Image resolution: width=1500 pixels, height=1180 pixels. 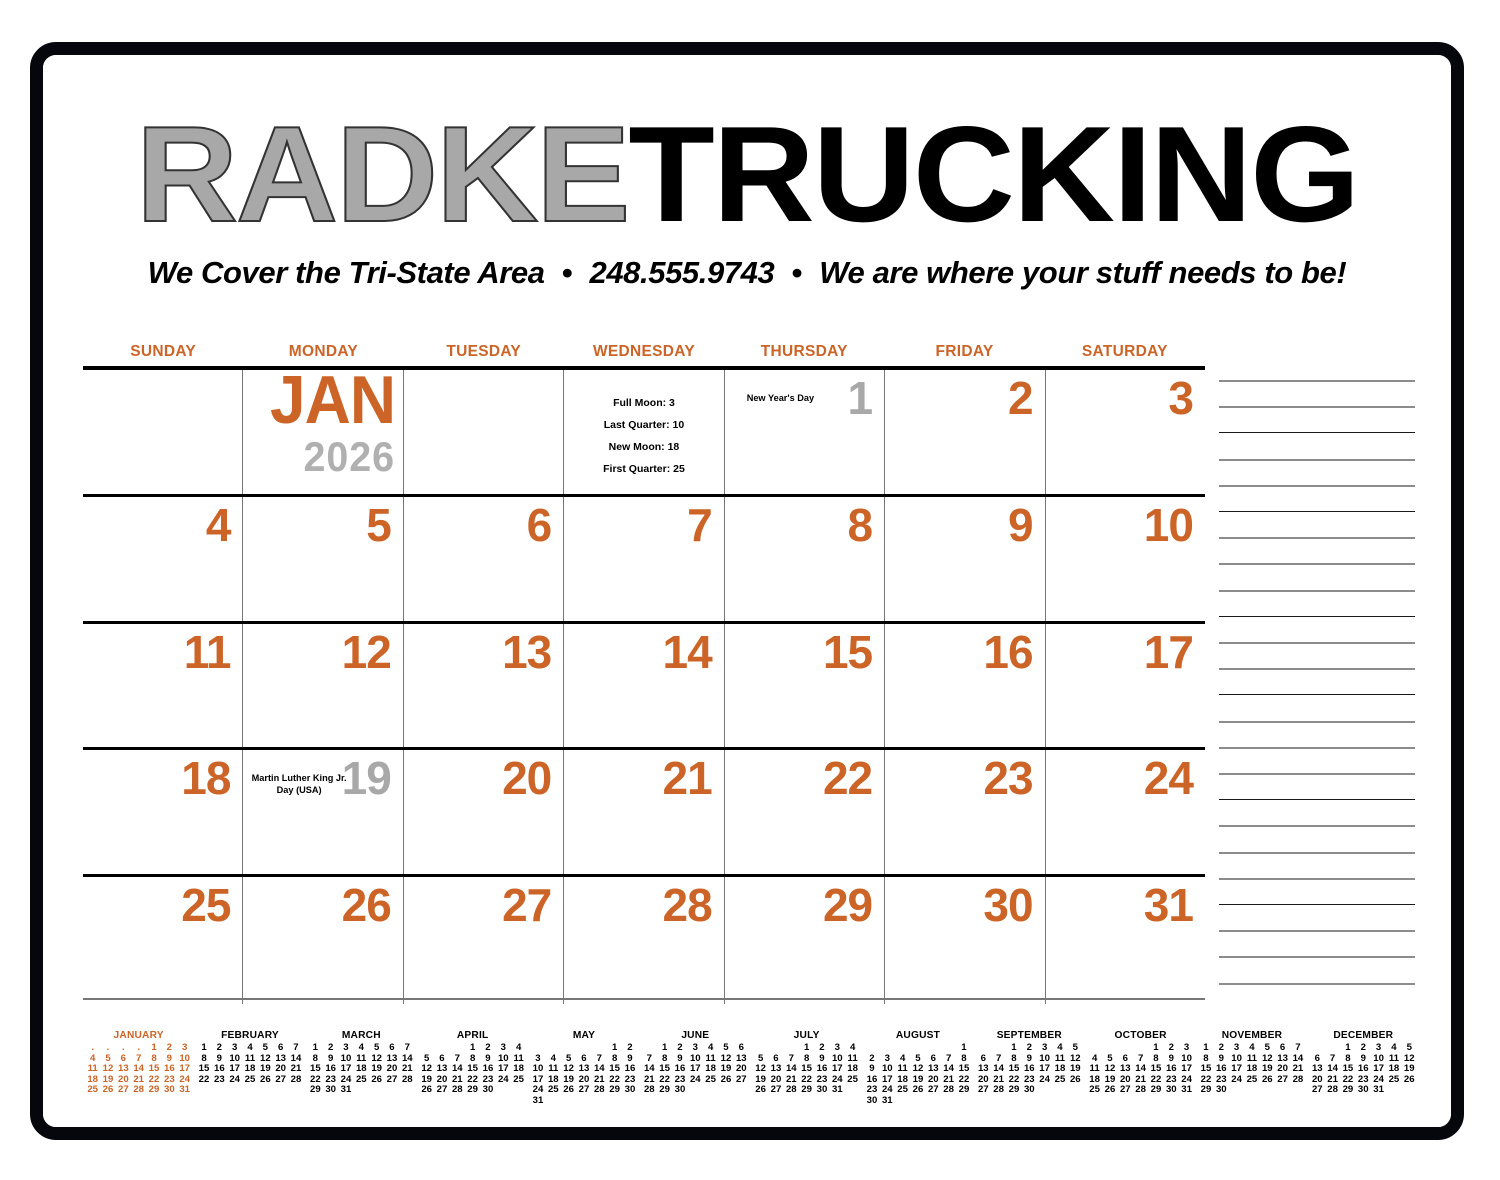 What do you see at coordinates (484, 685) in the screenshot?
I see `day-cell-13: 13` at bounding box center [484, 685].